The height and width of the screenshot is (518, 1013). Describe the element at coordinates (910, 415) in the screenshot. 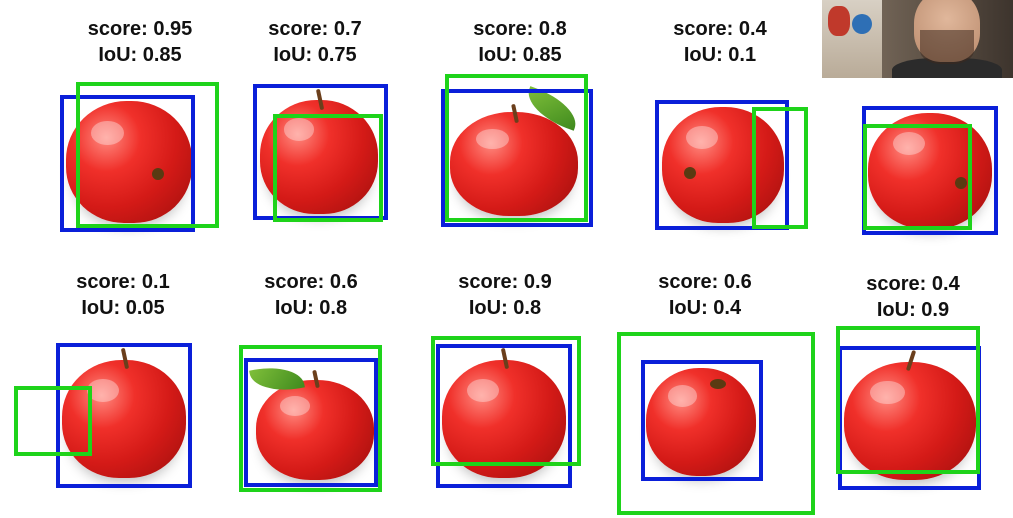

I see `example-10-apple` at that location.